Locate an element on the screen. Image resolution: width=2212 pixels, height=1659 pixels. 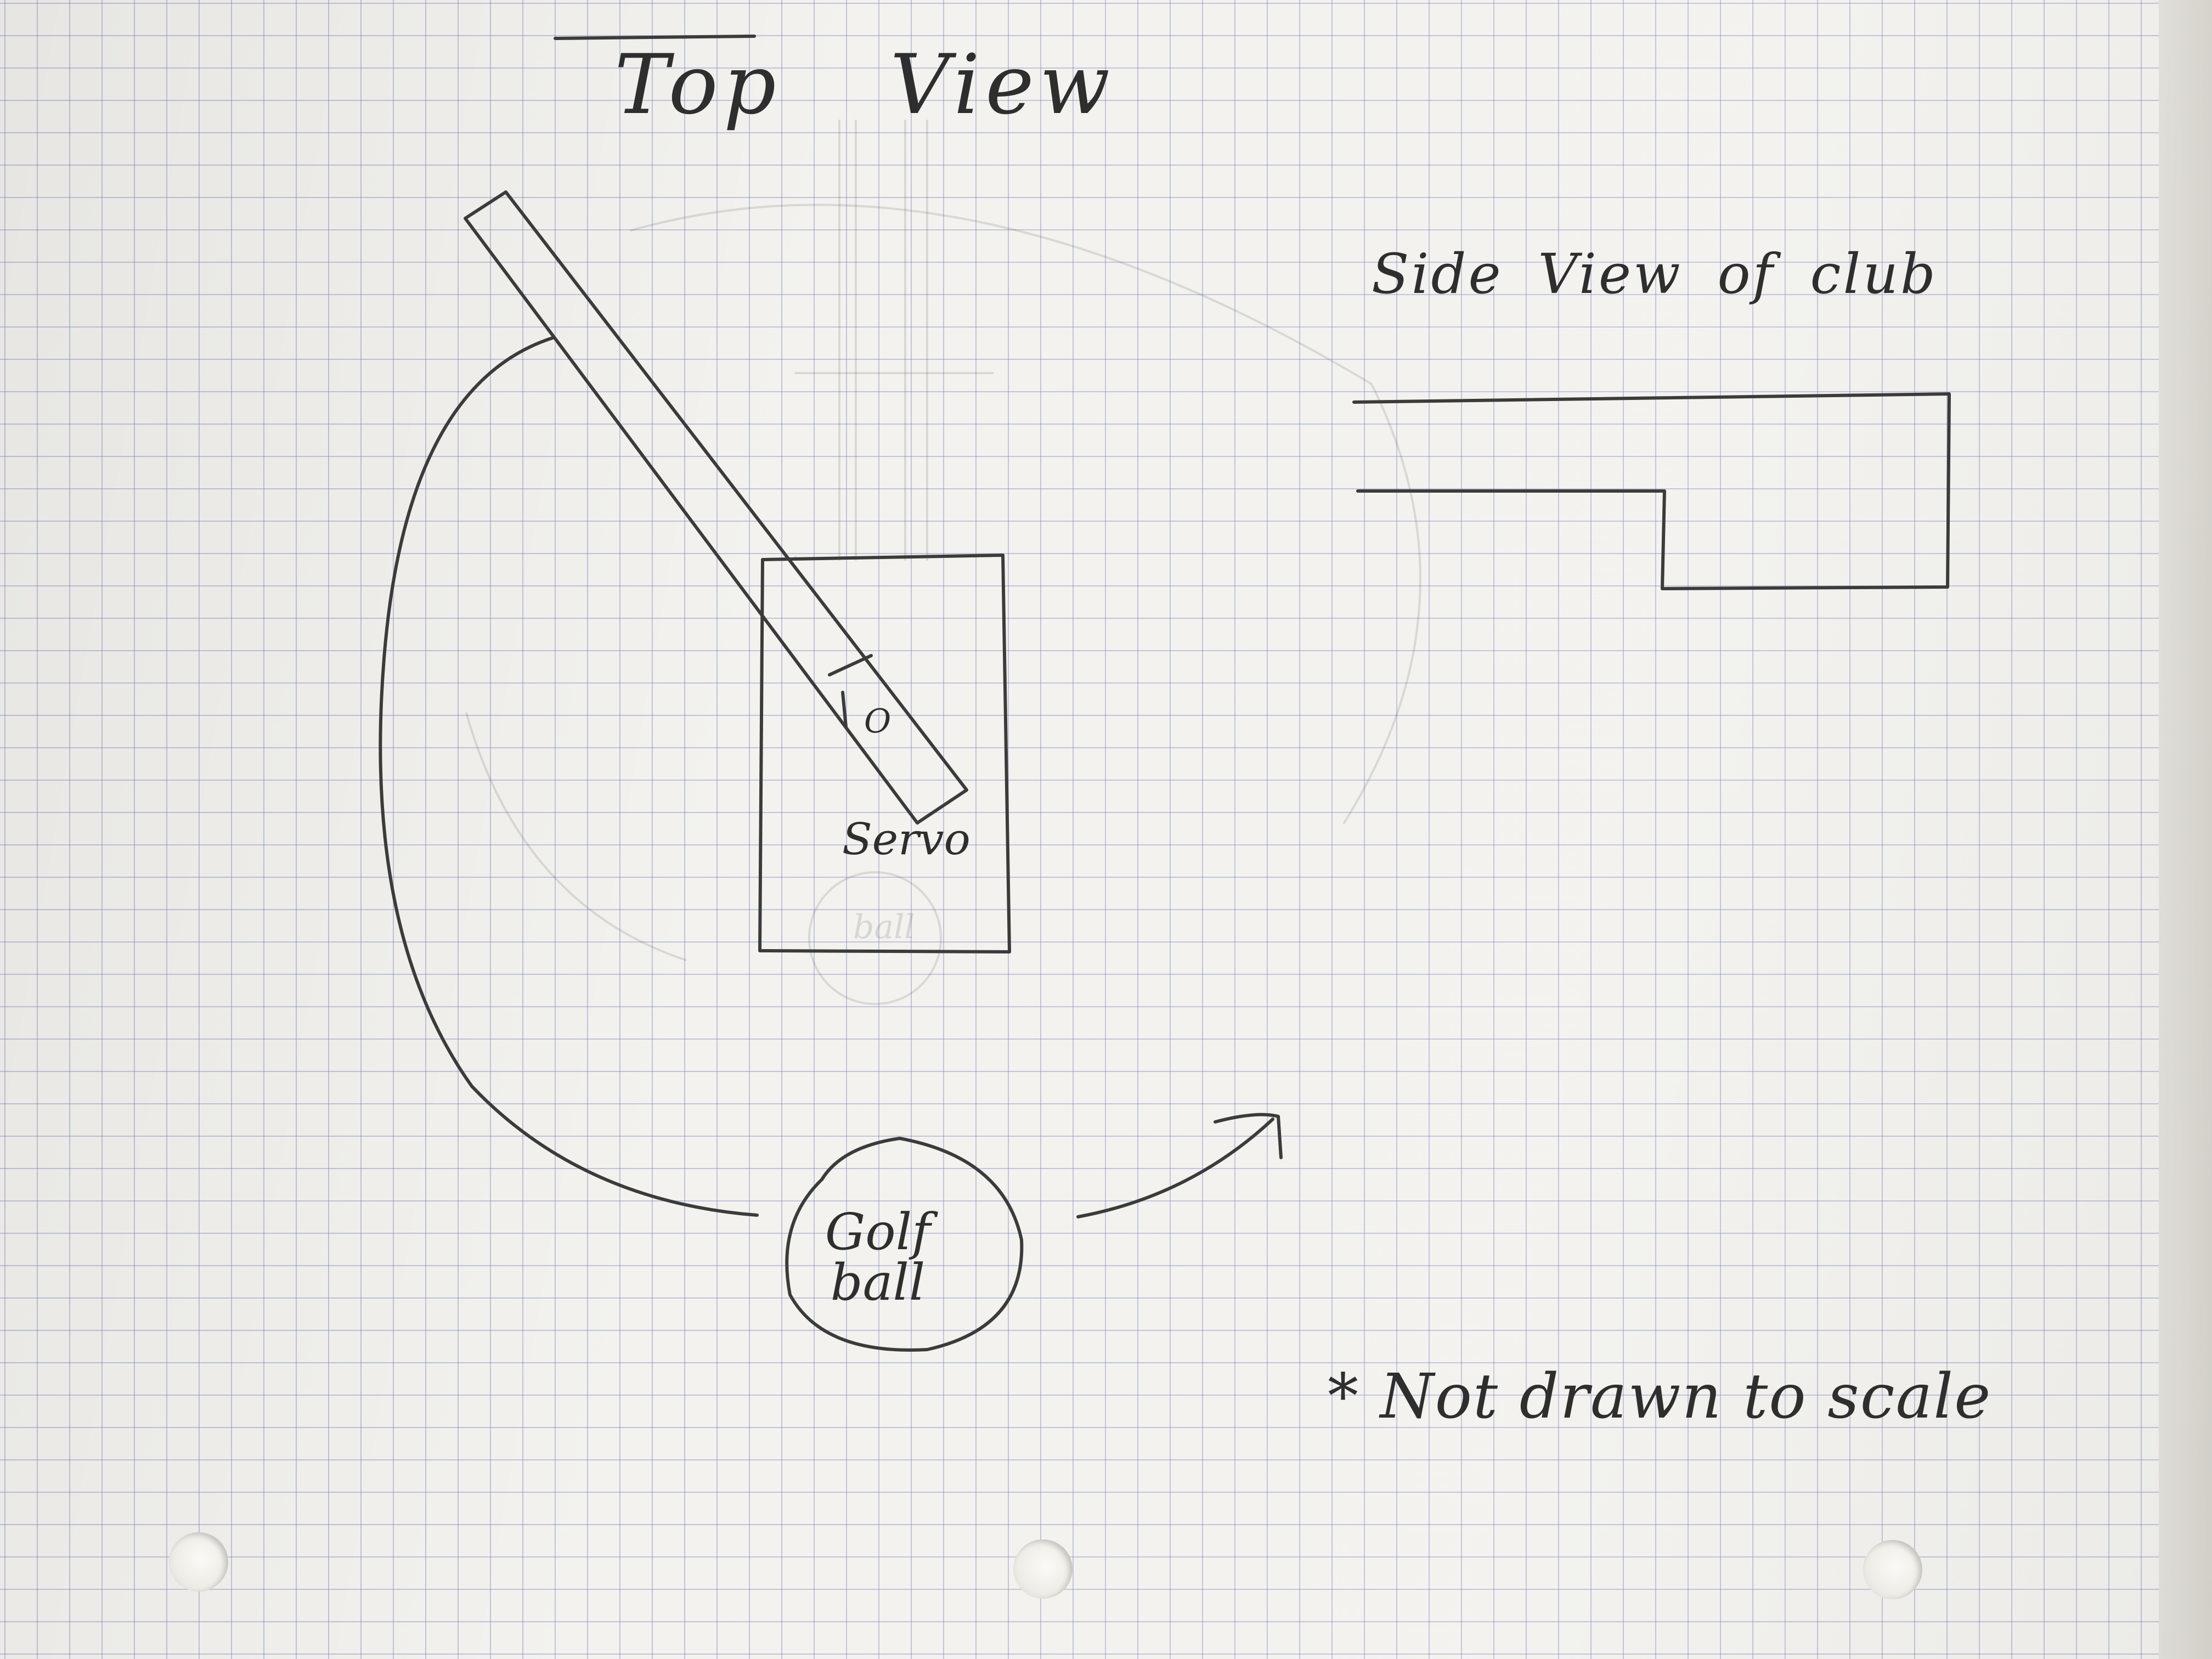
title-side-view: Side View of club is located at coordinates (1655, 274).